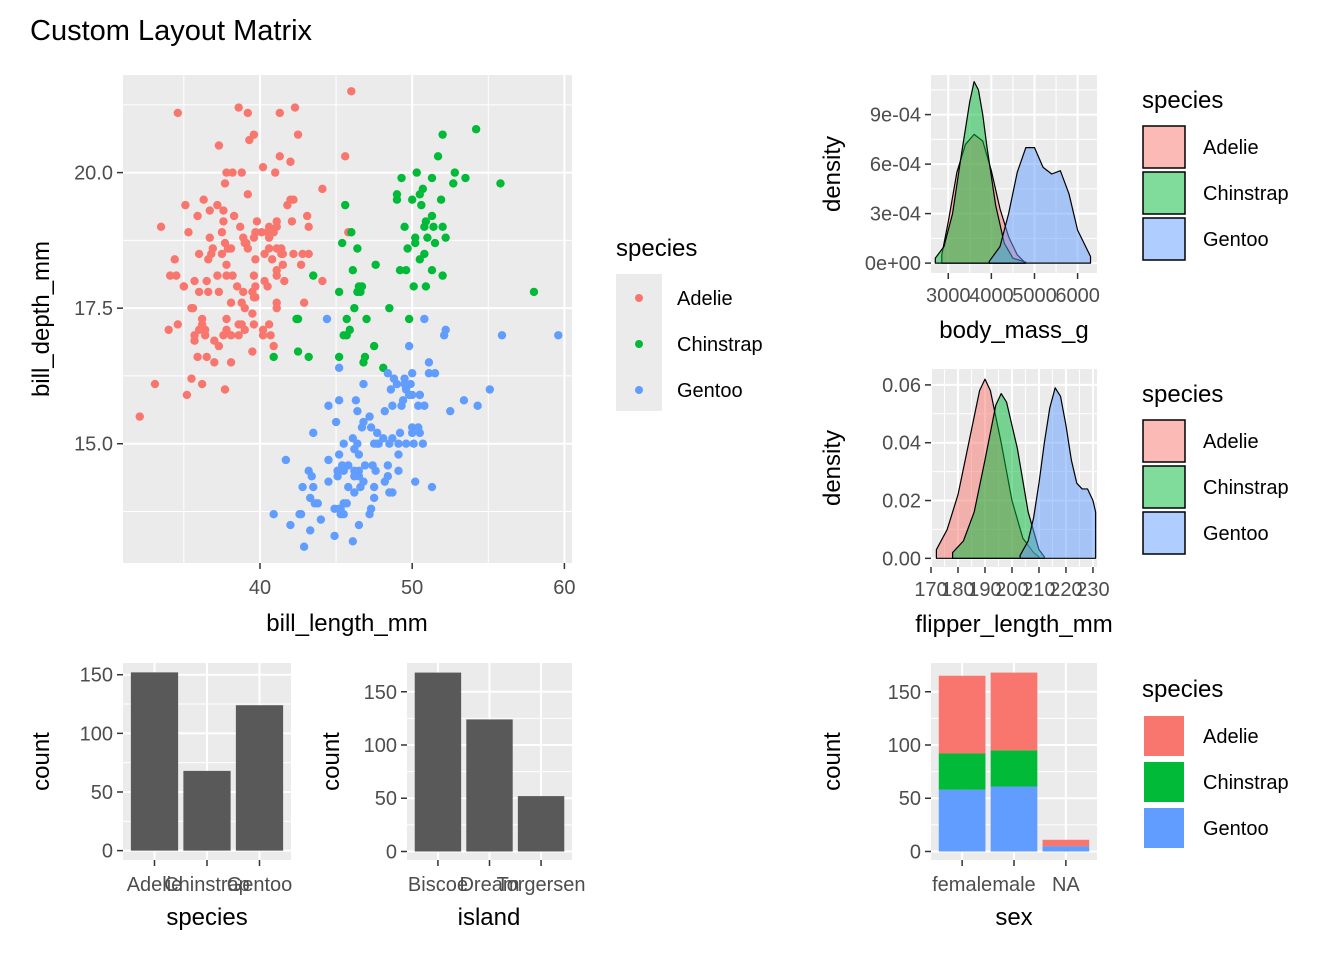 The image size is (1344, 960). What do you see at coordinates (1164, 441) in the screenshot?
I see `legend-key-adelie` at bounding box center [1164, 441].